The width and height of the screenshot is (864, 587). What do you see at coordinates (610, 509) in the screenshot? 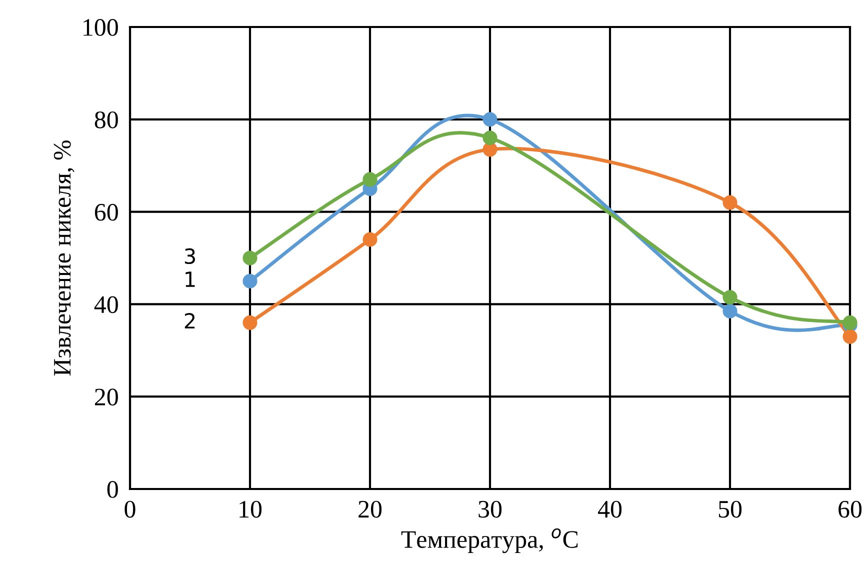
I see `x-tick-label: 40` at bounding box center [610, 509].